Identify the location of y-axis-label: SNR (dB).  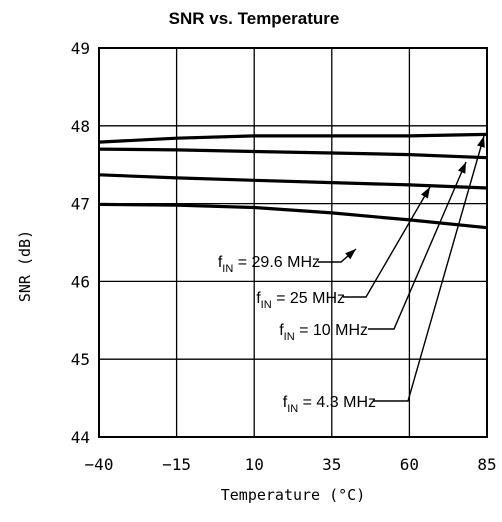
(25, 266).